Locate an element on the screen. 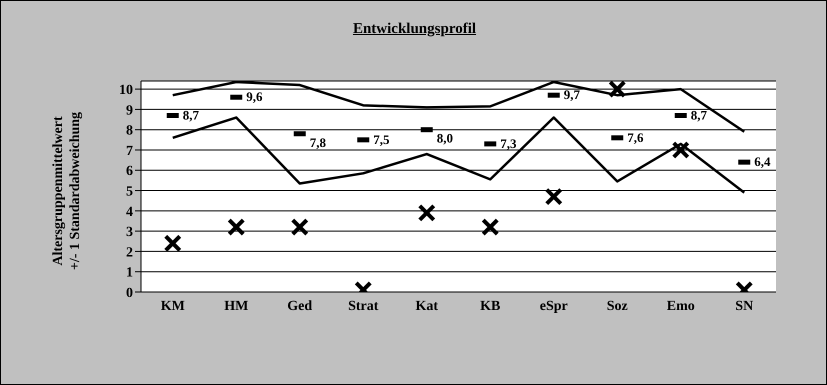 This screenshot has height=385, width=827. data-label: 7,6 is located at coordinates (635, 137).